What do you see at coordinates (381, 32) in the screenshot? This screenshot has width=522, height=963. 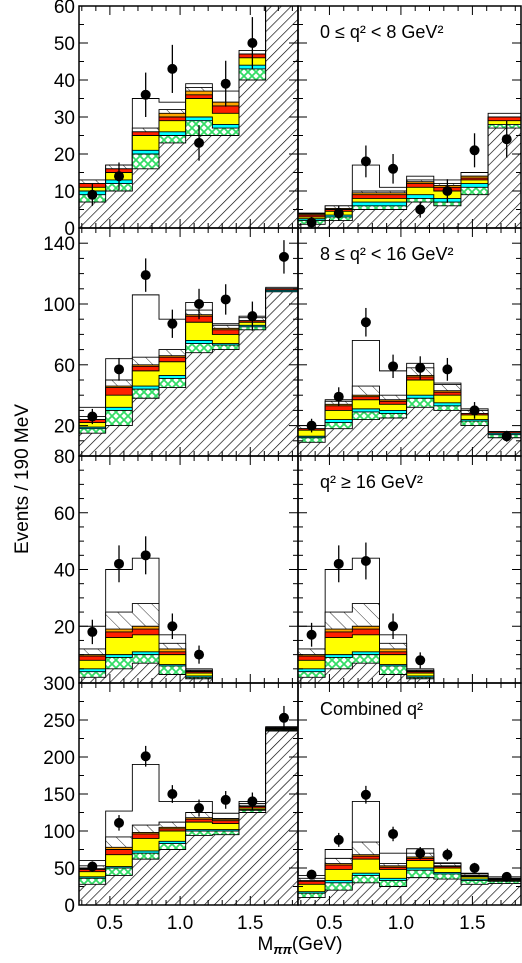 I see `panel-label: 0 ≤ q² < 8 GeV²` at bounding box center [381, 32].